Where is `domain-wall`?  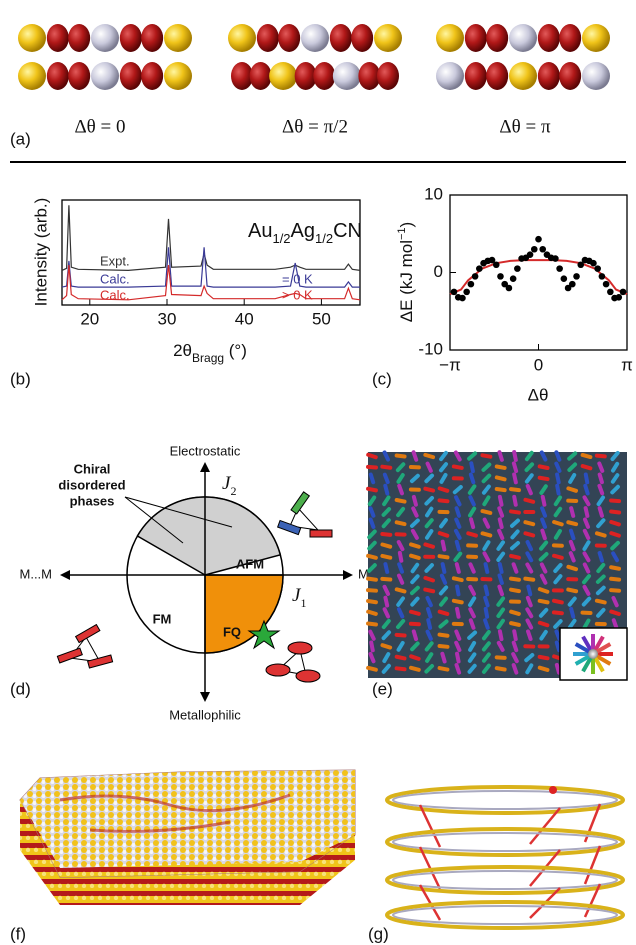 domain-wall is located at coordinates (175, 813).